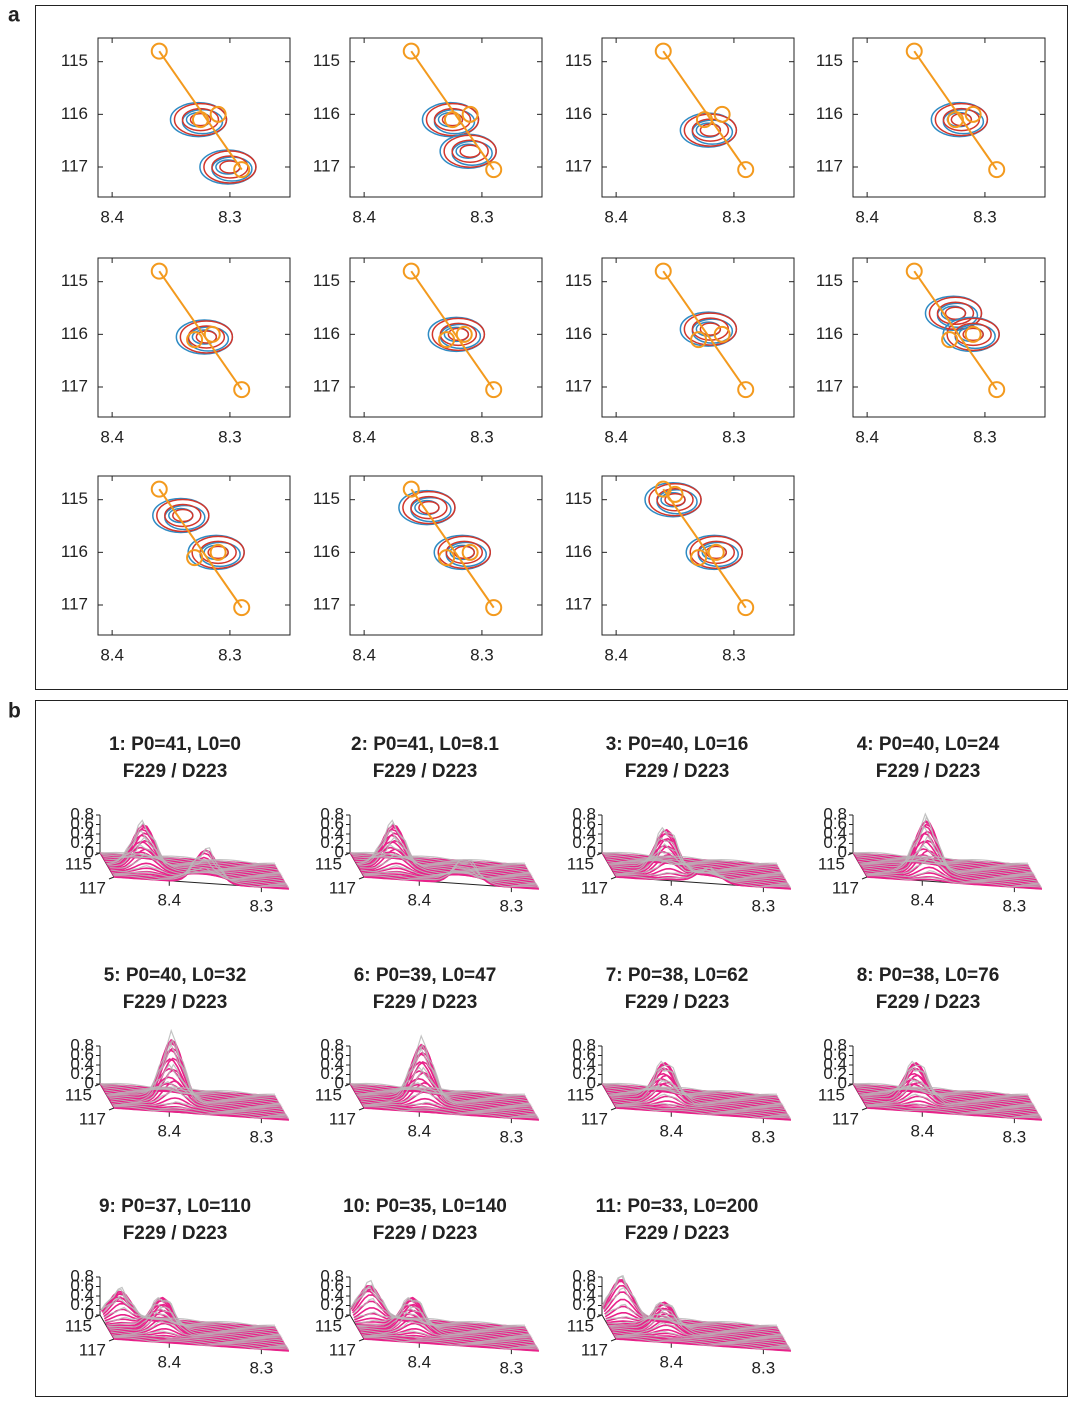 This screenshot has width=1069, height=1403. Describe the element at coordinates (835, 1044) in the screenshot. I see `z-tick-label: 0.8` at that location.